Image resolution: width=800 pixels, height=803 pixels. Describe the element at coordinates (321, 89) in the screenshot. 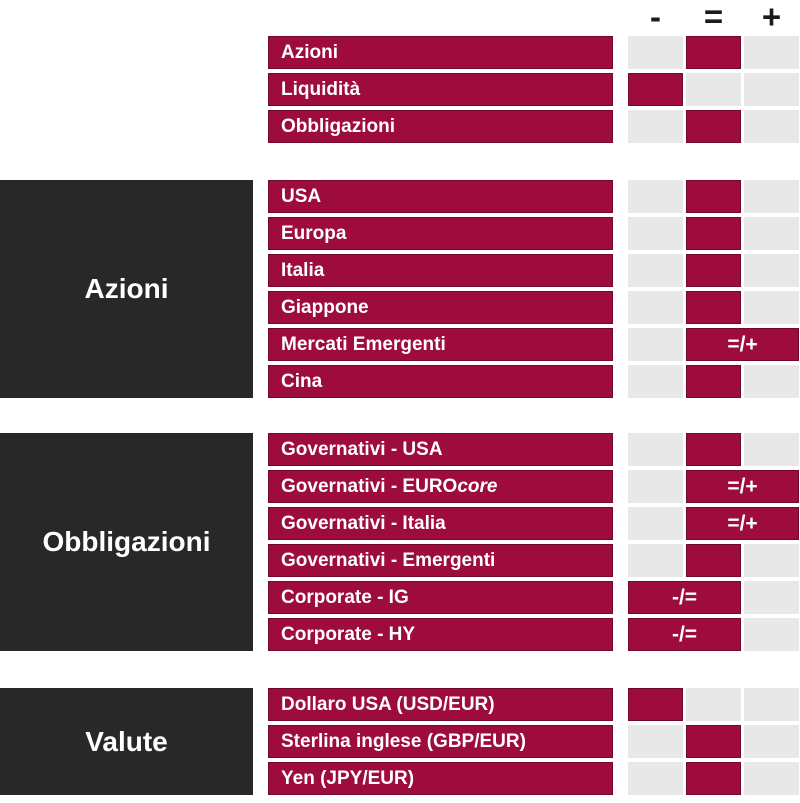

I see `row-label-text: Liquidità` at that location.